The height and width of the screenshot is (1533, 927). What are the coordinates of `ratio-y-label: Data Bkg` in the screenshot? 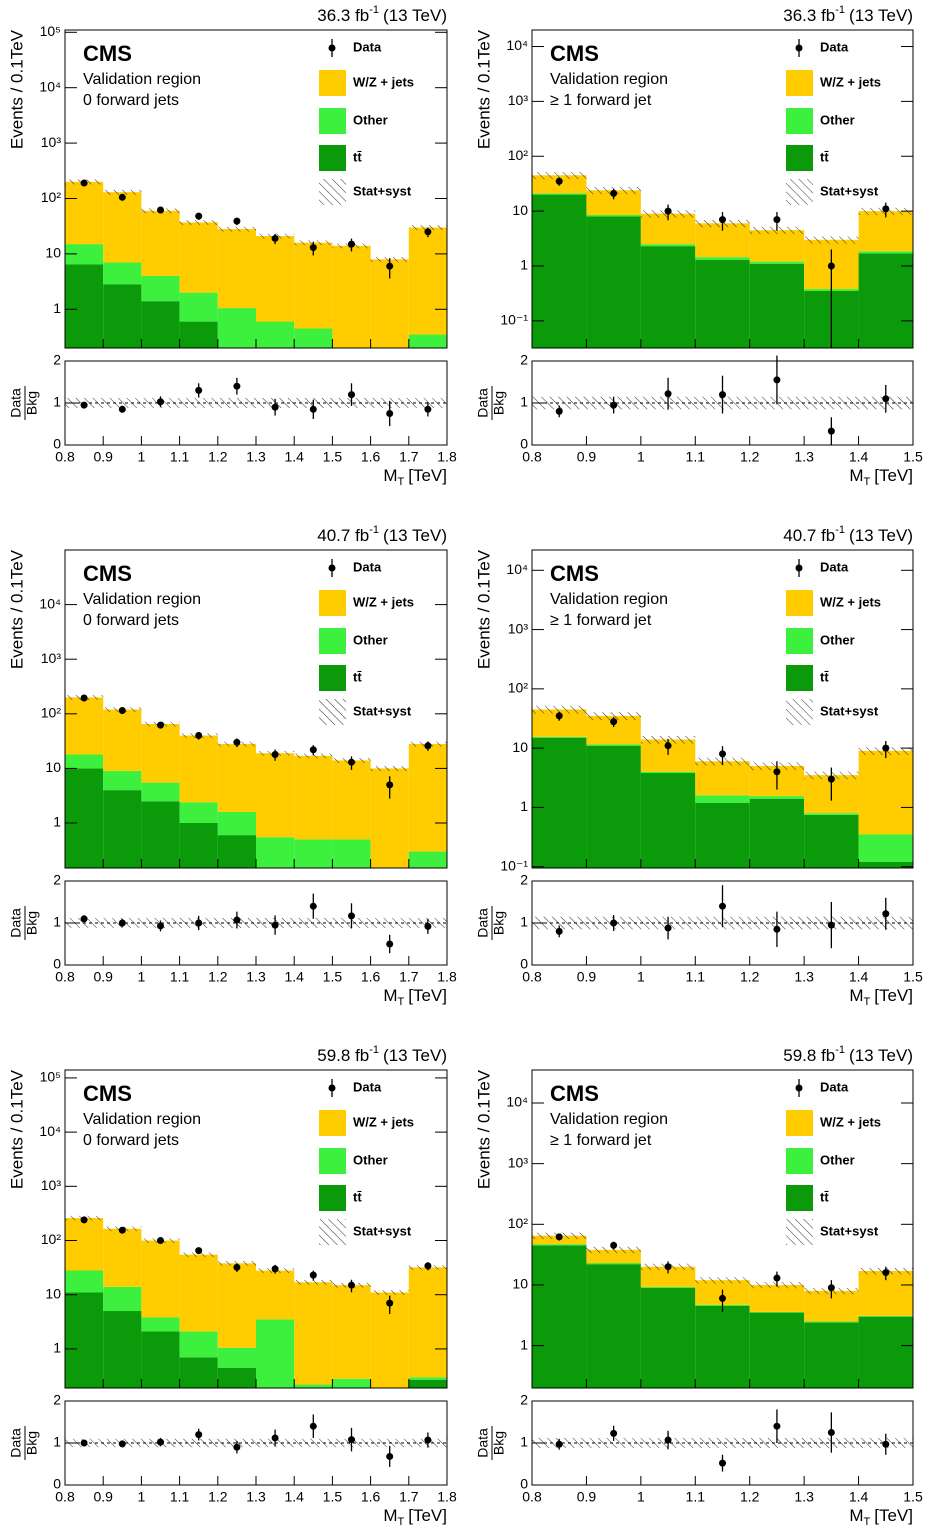 It's located at (491, 1443).